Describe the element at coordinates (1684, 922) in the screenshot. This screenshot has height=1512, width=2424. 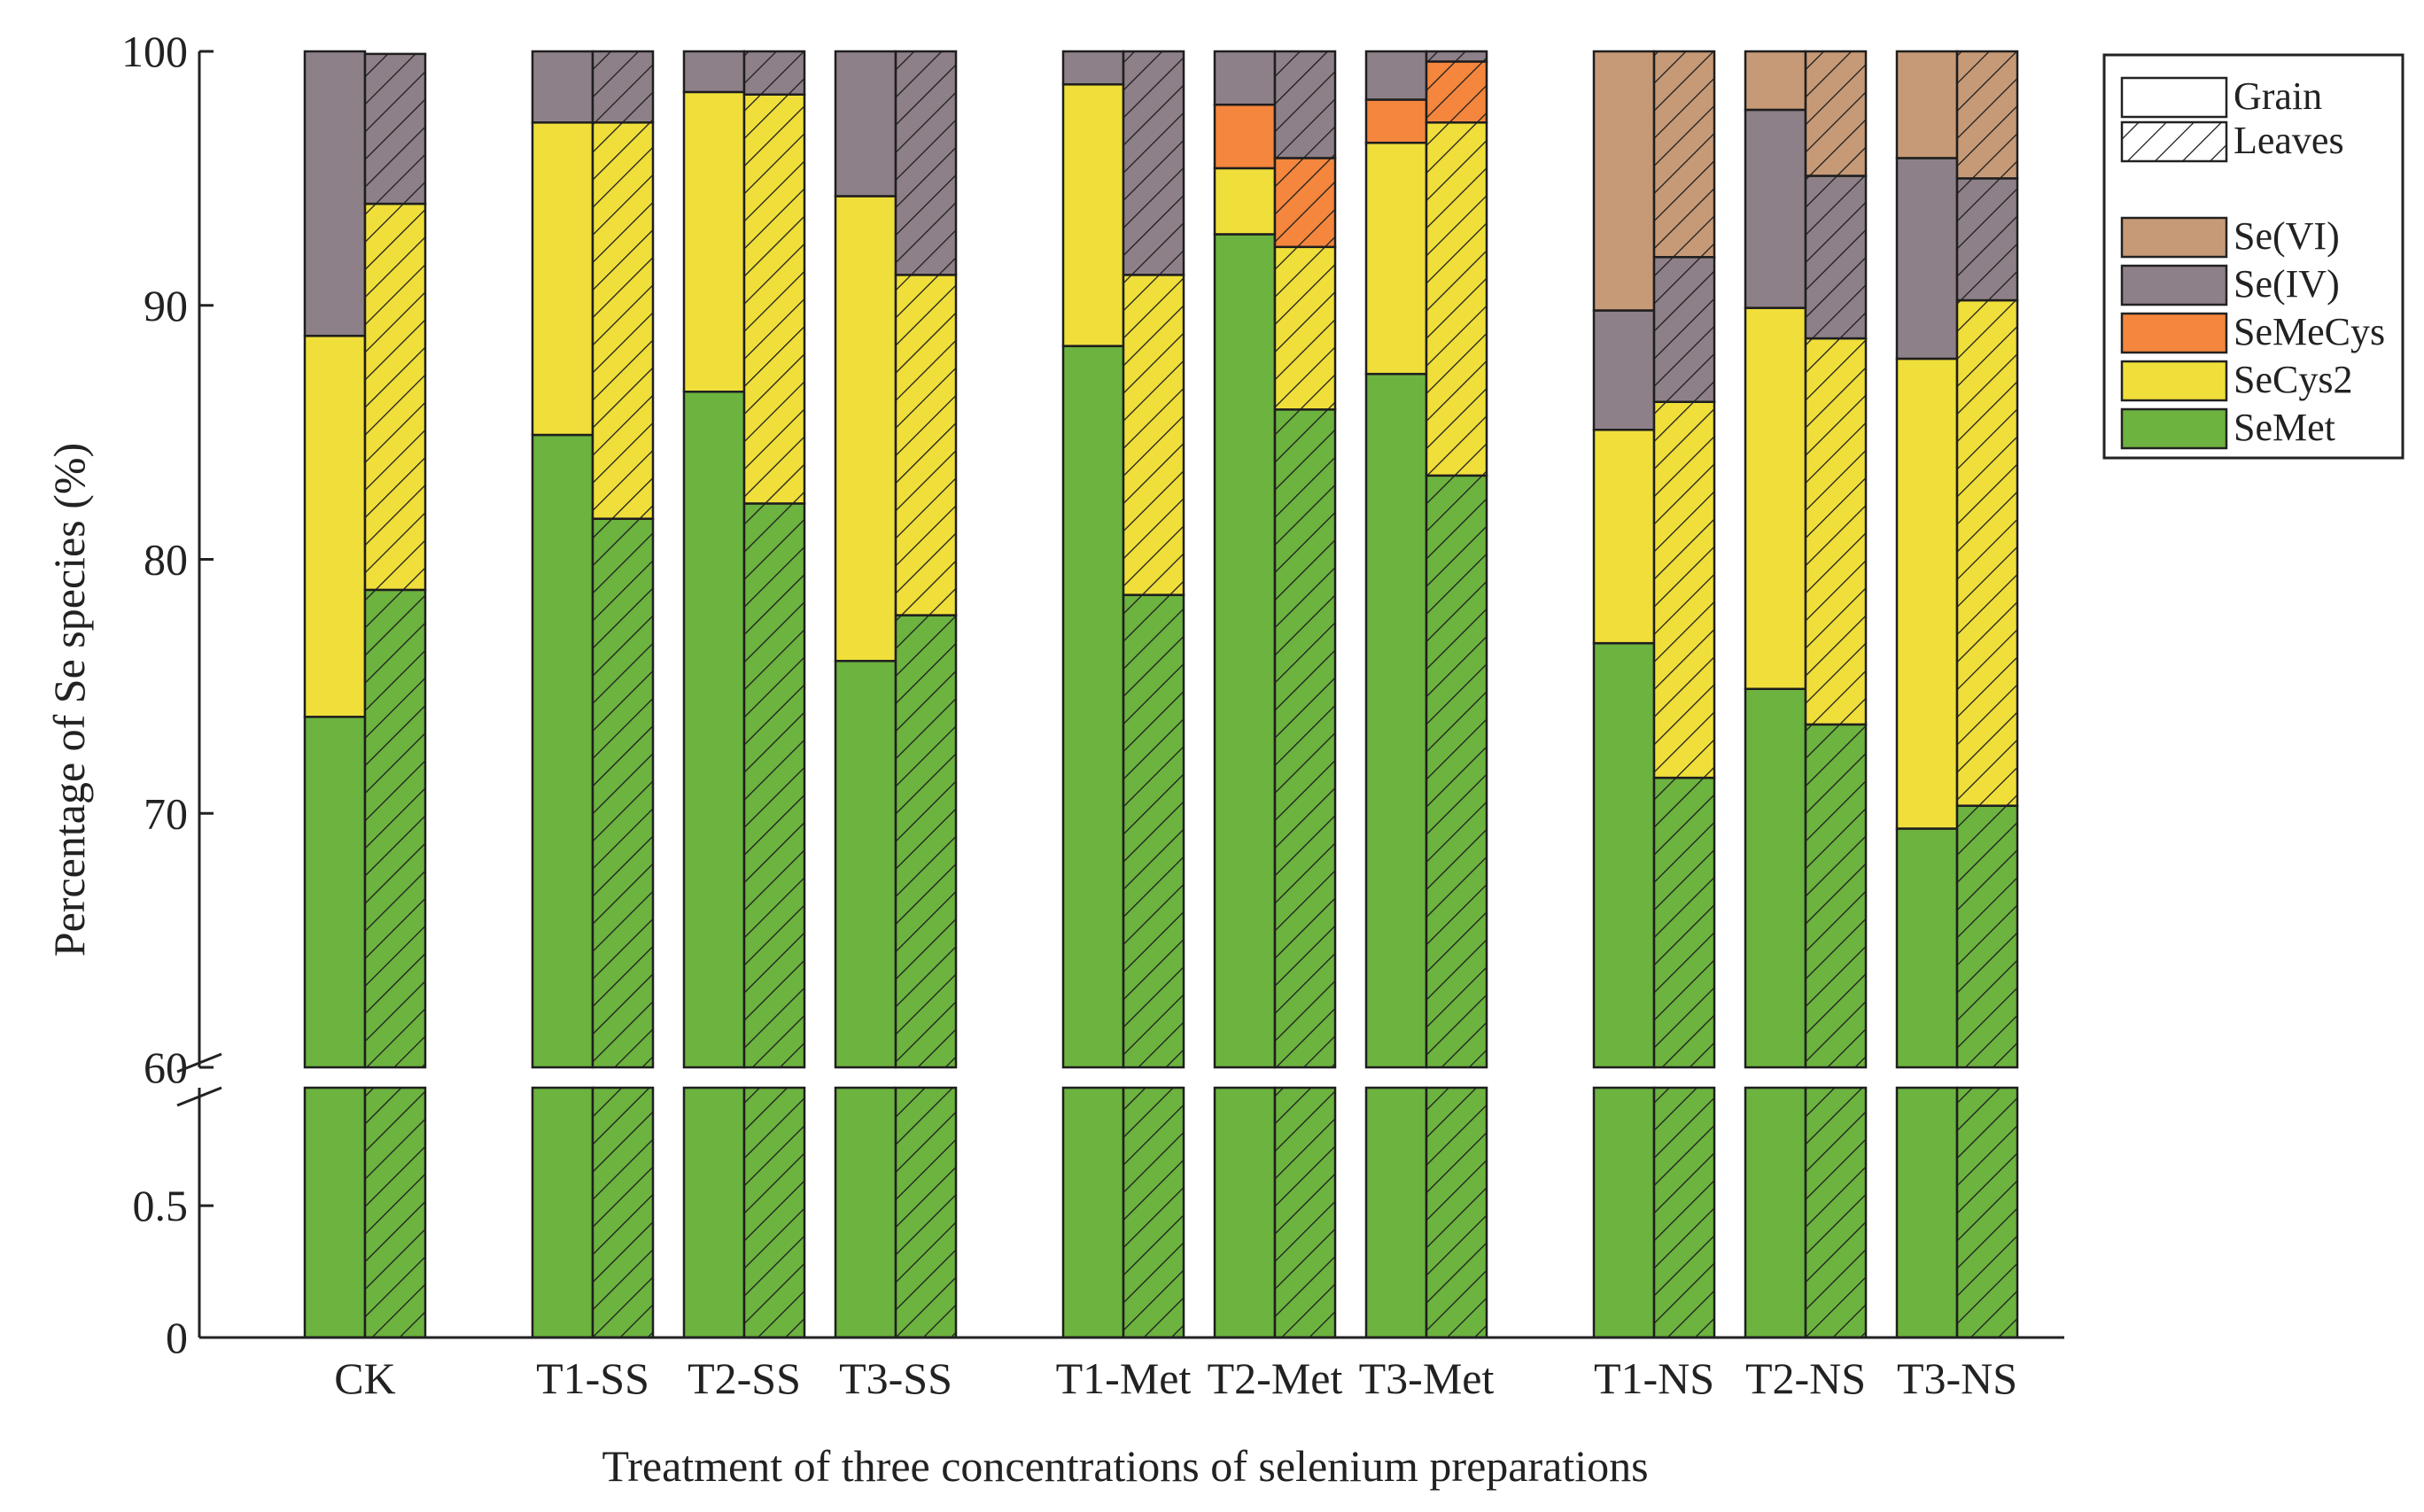
I see `bar-segment-t1-ns-leaves-semet-hatch` at that location.